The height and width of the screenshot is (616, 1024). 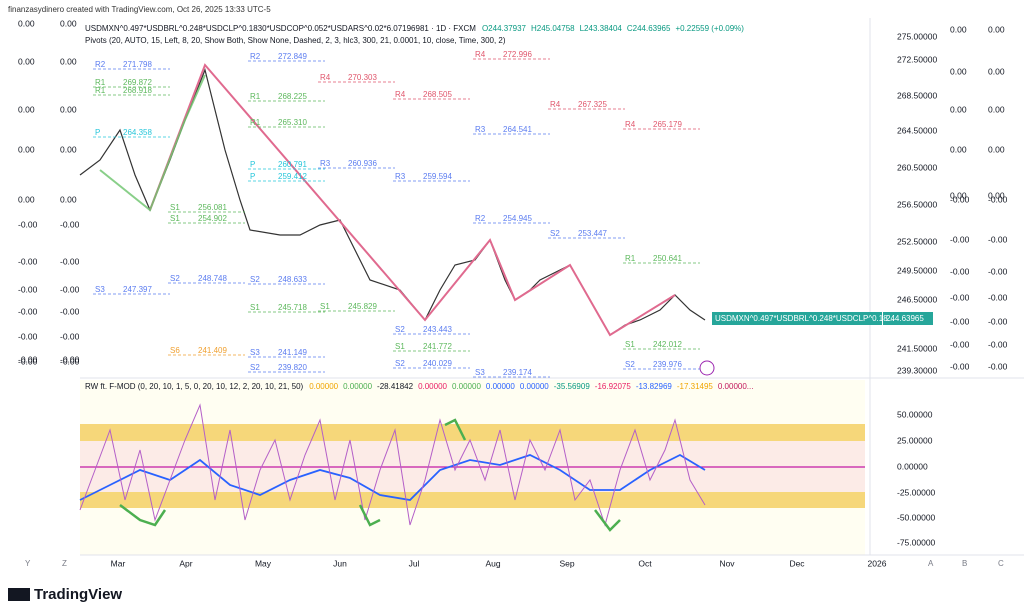 What do you see at coordinates (566, 563) in the screenshot?
I see `time-label: Sep` at bounding box center [566, 563].